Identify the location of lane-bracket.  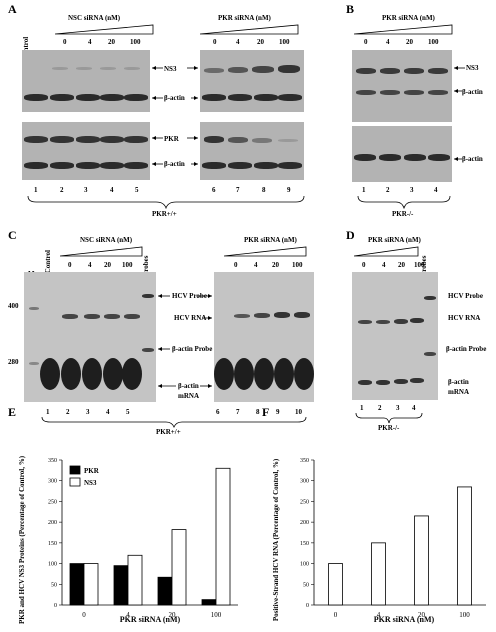
(166, 202).